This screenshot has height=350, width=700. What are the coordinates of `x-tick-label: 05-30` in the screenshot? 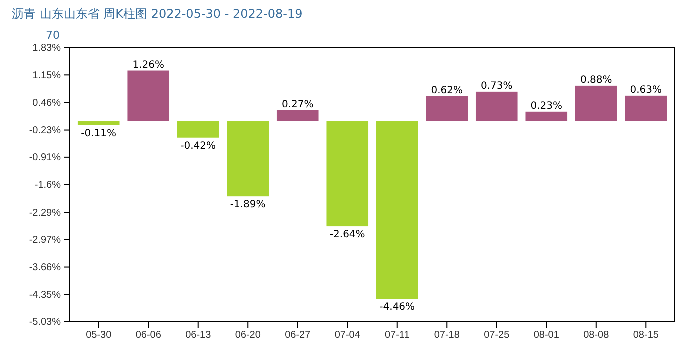 It's located at (99, 336).